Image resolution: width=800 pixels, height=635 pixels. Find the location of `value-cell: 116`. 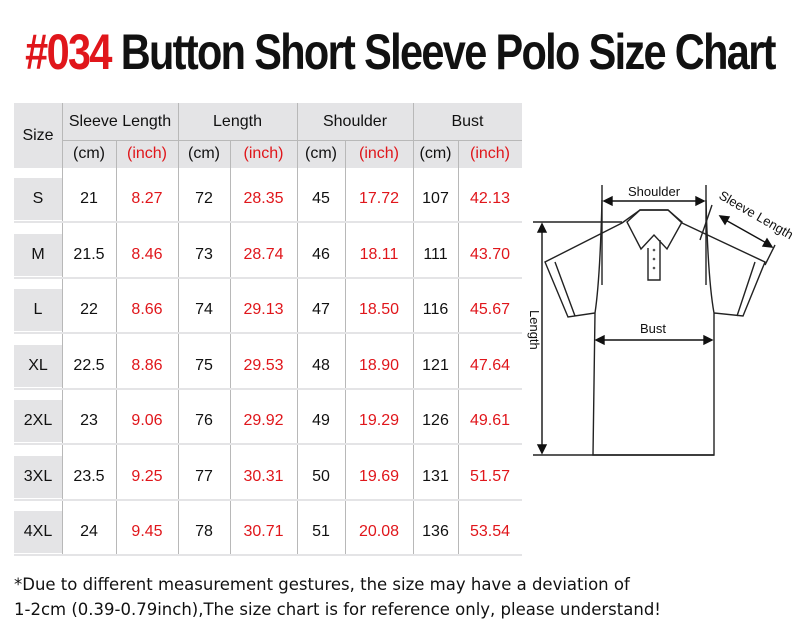

value-cell: 116 is located at coordinates (435, 309).